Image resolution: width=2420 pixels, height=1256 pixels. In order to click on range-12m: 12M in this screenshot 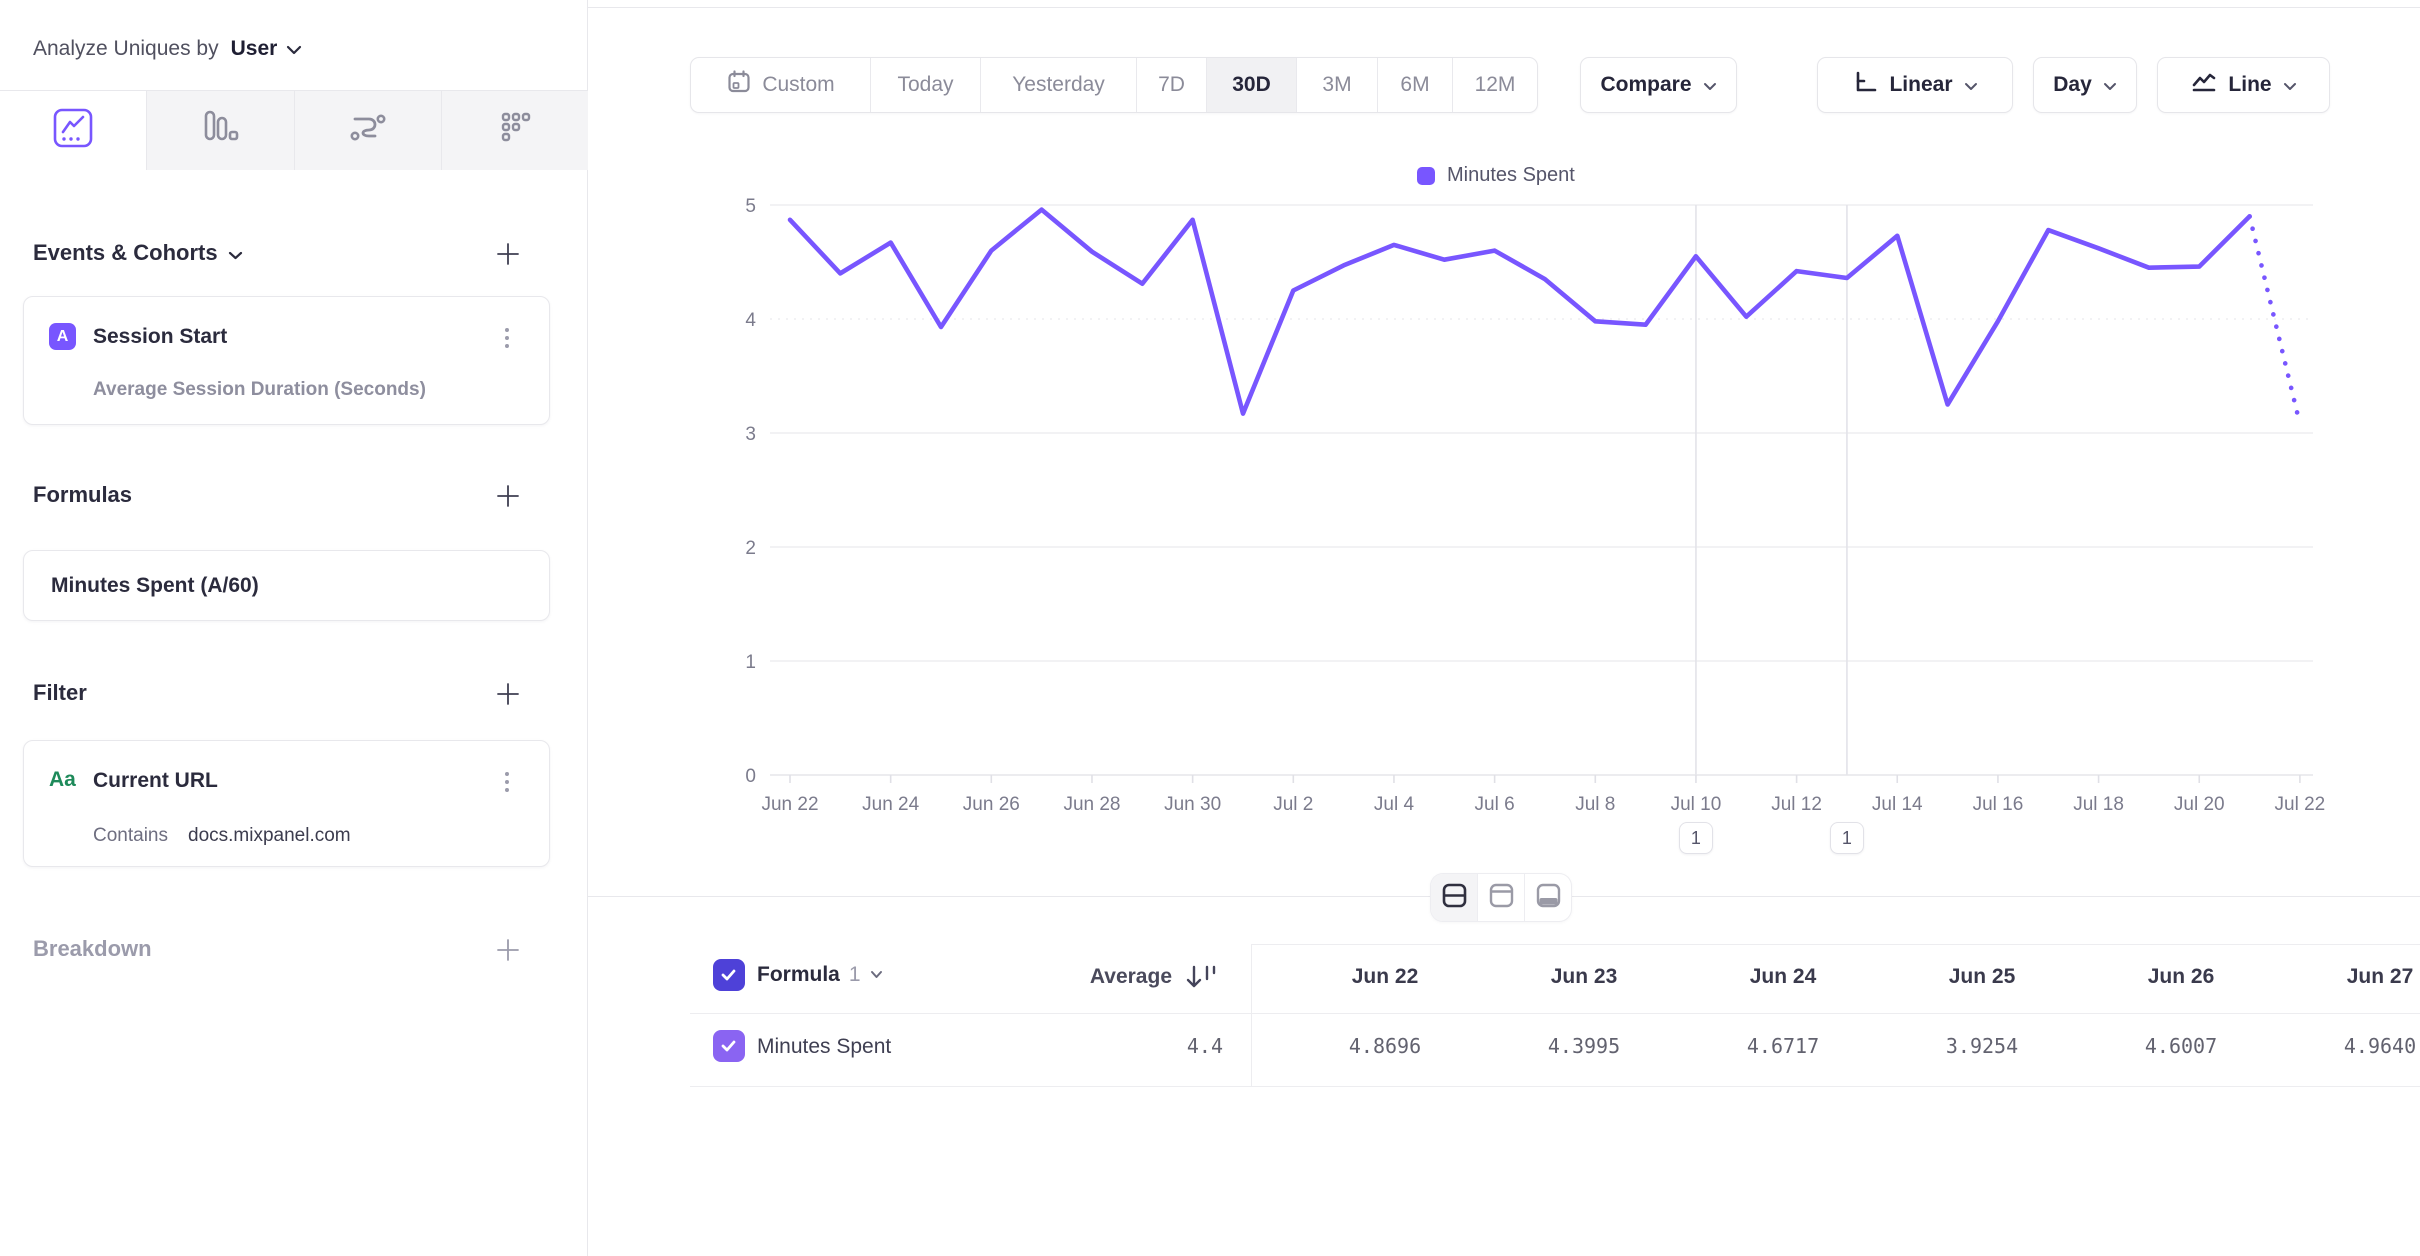, I will do `click(1495, 85)`.